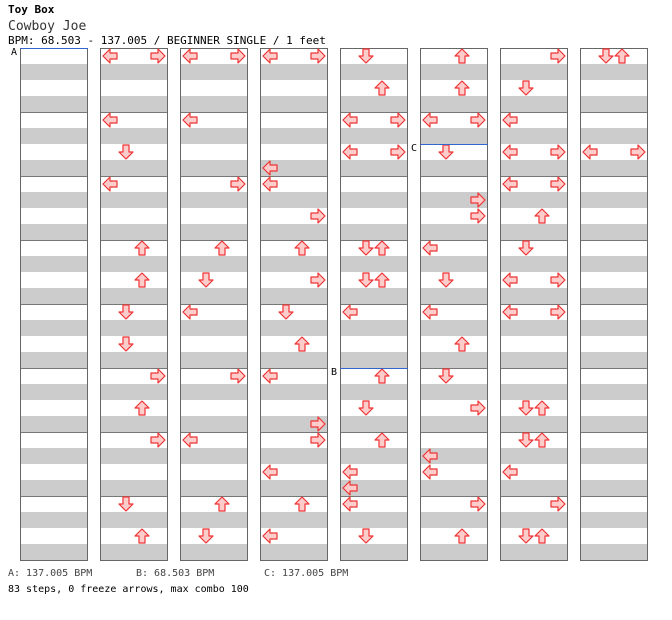  I want to click on bpm-legend-a: A: 137.005 BPM, so click(50, 573).